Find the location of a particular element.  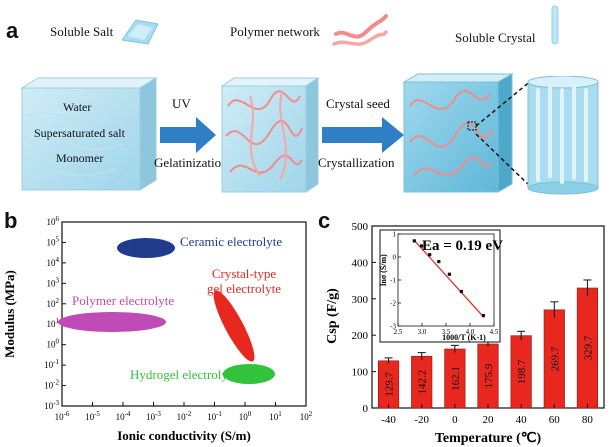

panel-a-letter: a is located at coordinates (12, 30).